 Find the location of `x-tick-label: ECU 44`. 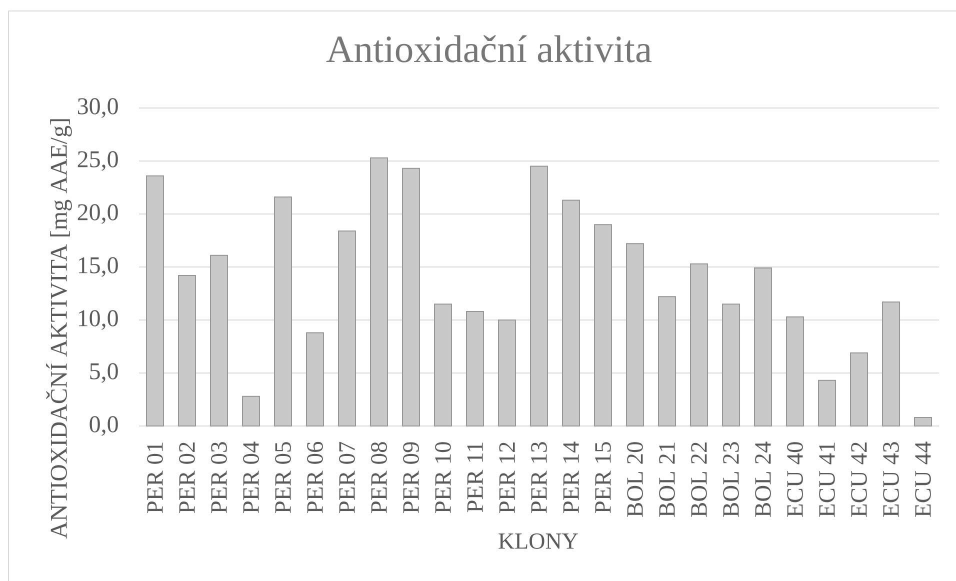

x-tick-label: ECU 44 is located at coordinates (923, 479).